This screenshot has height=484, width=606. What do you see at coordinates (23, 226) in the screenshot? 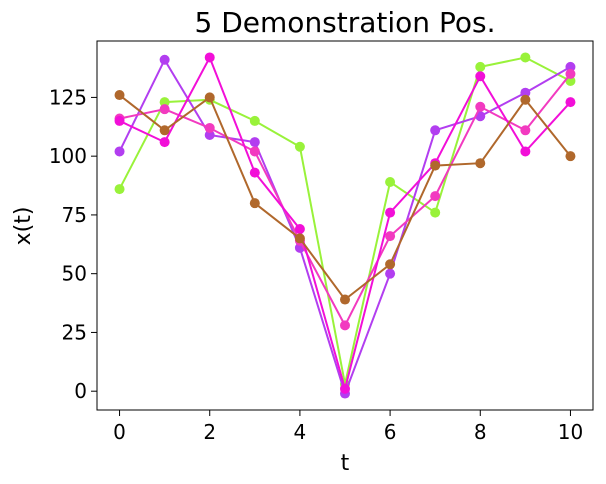
I see `y-axis-label: x(t)` at bounding box center [23, 226].